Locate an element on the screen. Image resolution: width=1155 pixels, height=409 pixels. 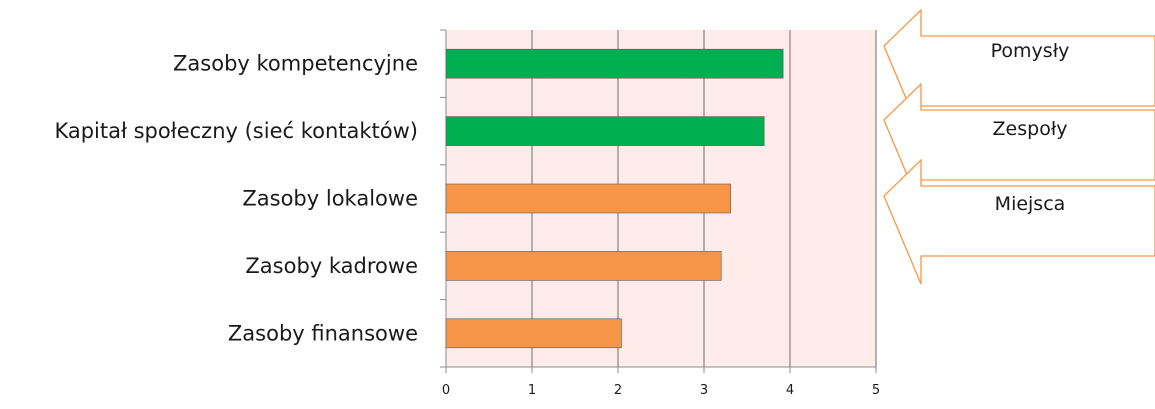
category-label: Kapitał społeczny (sieć kontaktów) is located at coordinates (236, 131).